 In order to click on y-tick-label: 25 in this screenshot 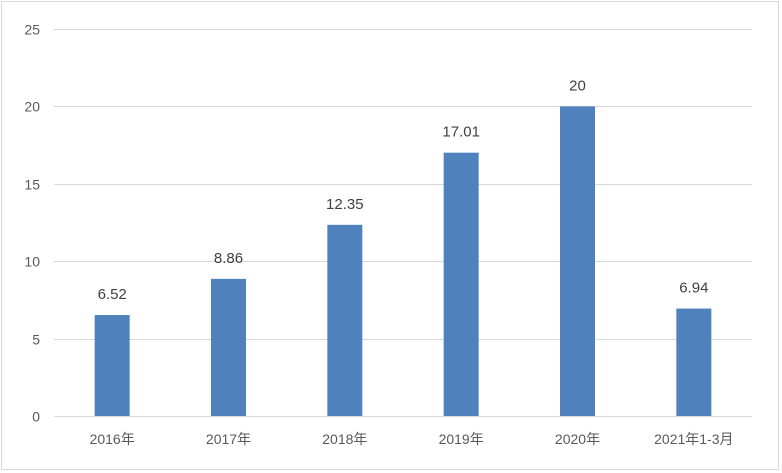, I will do `click(32, 30)`.